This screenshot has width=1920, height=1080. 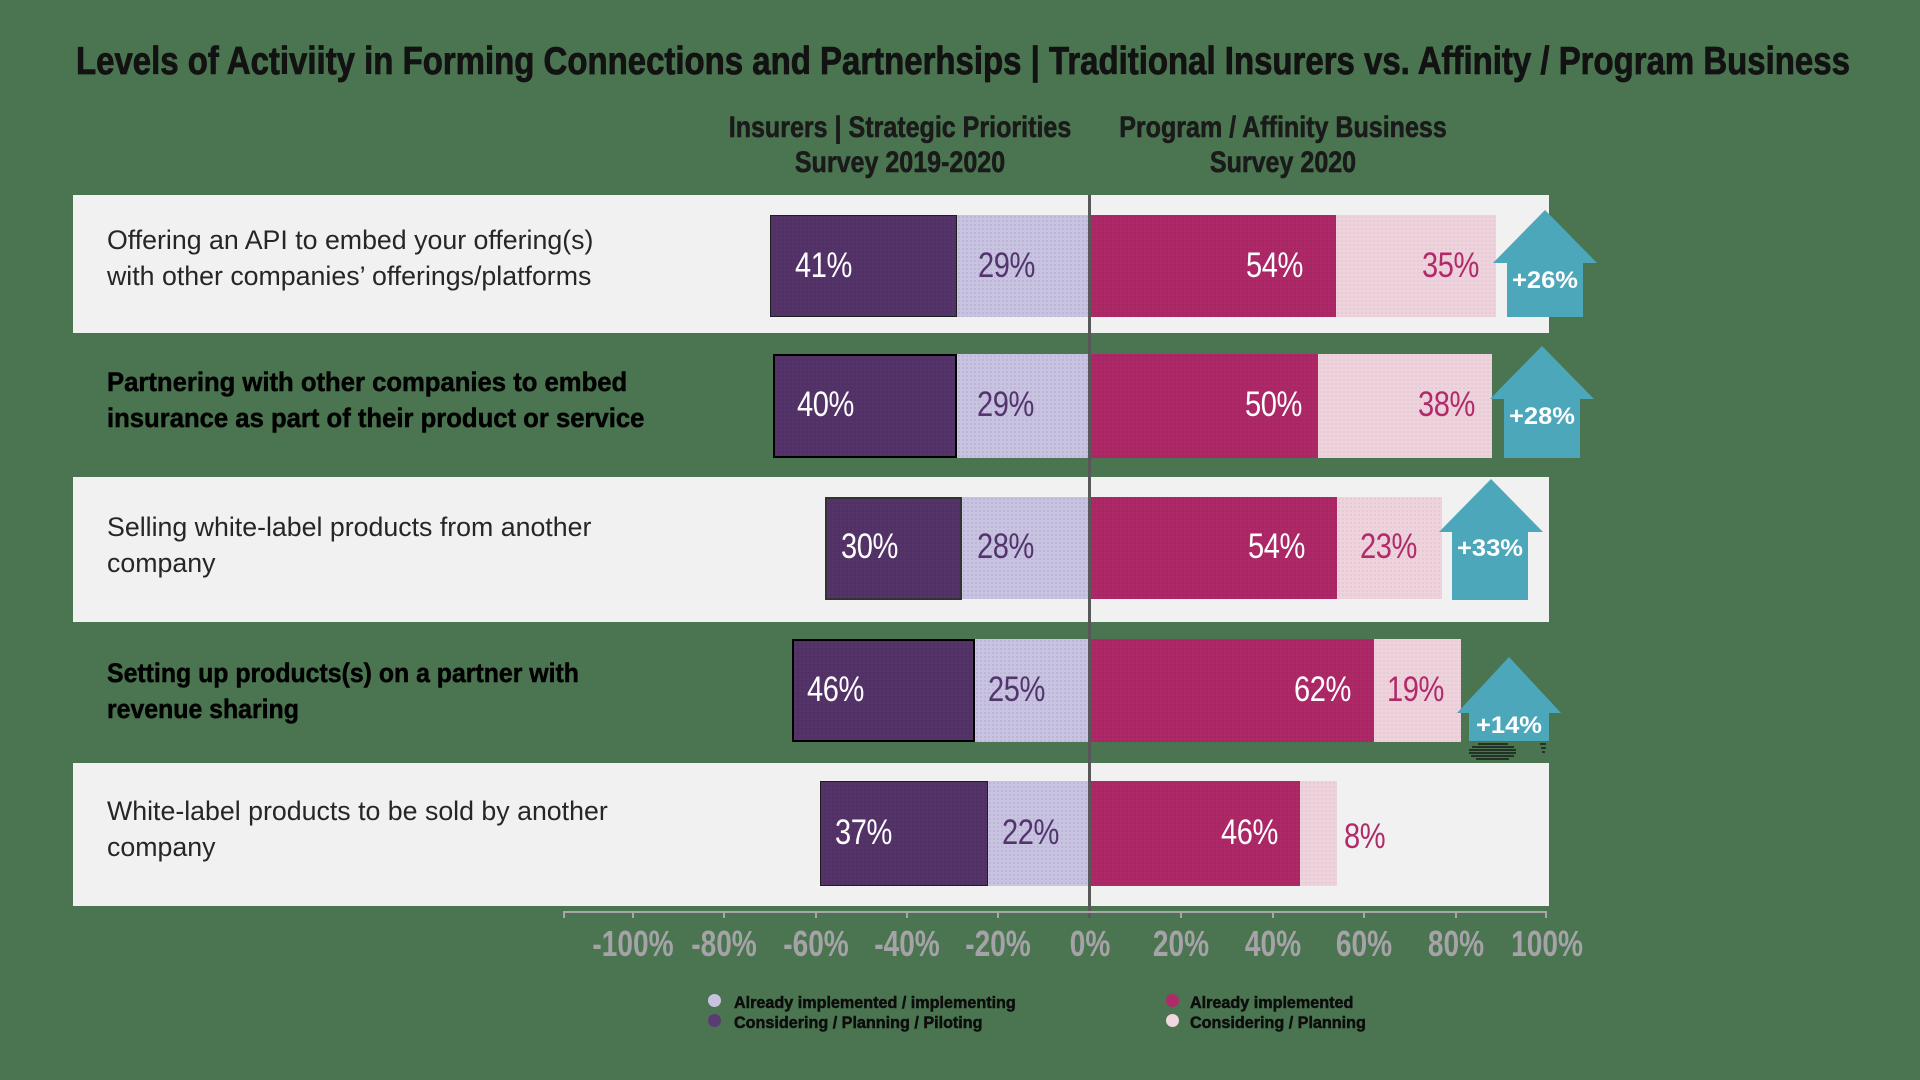 What do you see at coordinates (1490, 548) in the screenshot?
I see `svg-text: +33%` at bounding box center [1490, 548].